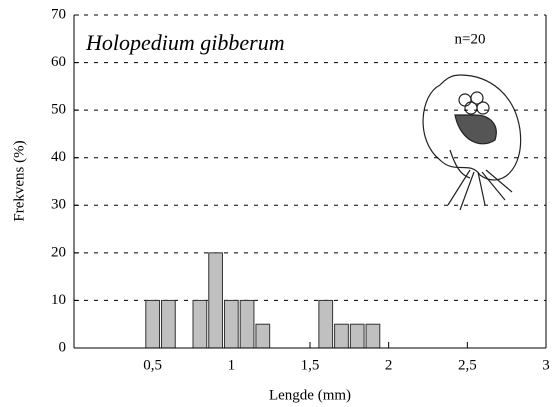 The image size is (554, 407). What do you see at coordinates (58, 252) in the screenshot?
I see `y-tick-label: 20` at bounding box center [58, 252].